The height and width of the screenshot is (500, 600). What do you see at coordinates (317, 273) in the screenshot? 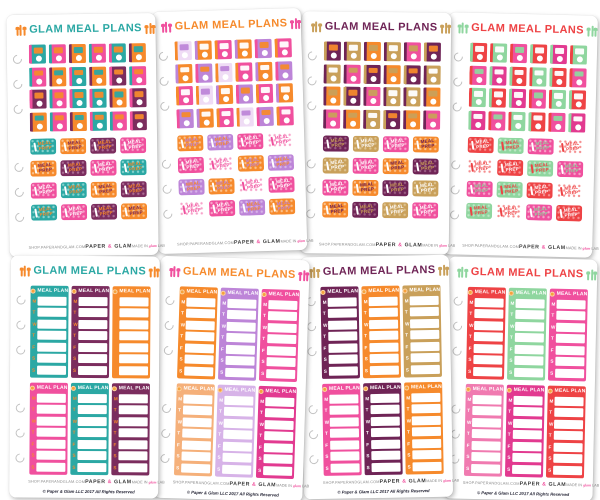
I see `spoon-icon` at bounding box center [317, 273].